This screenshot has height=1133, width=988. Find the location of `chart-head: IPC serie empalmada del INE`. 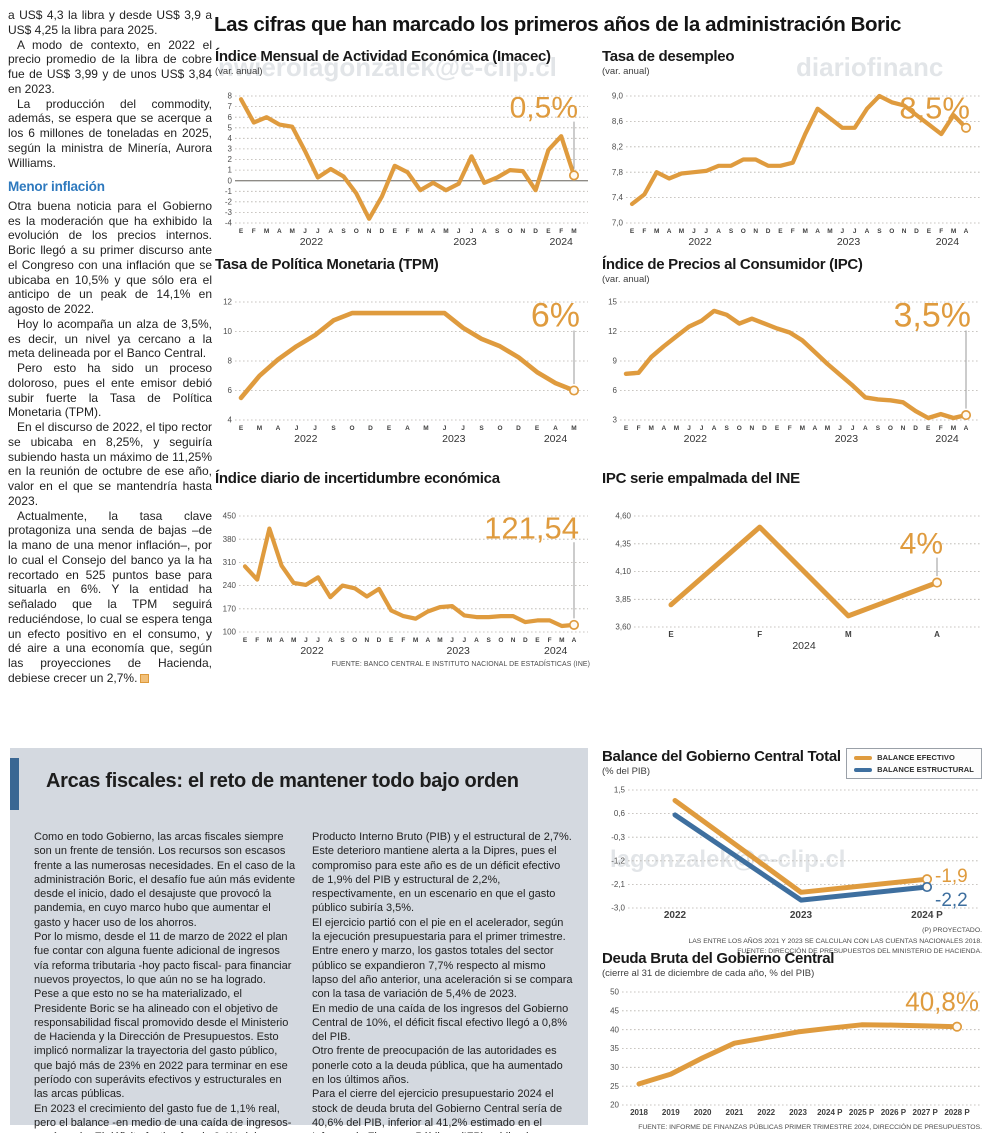

chart-head: IPC serie empalmada del INE is located at coordinates (792, 489).